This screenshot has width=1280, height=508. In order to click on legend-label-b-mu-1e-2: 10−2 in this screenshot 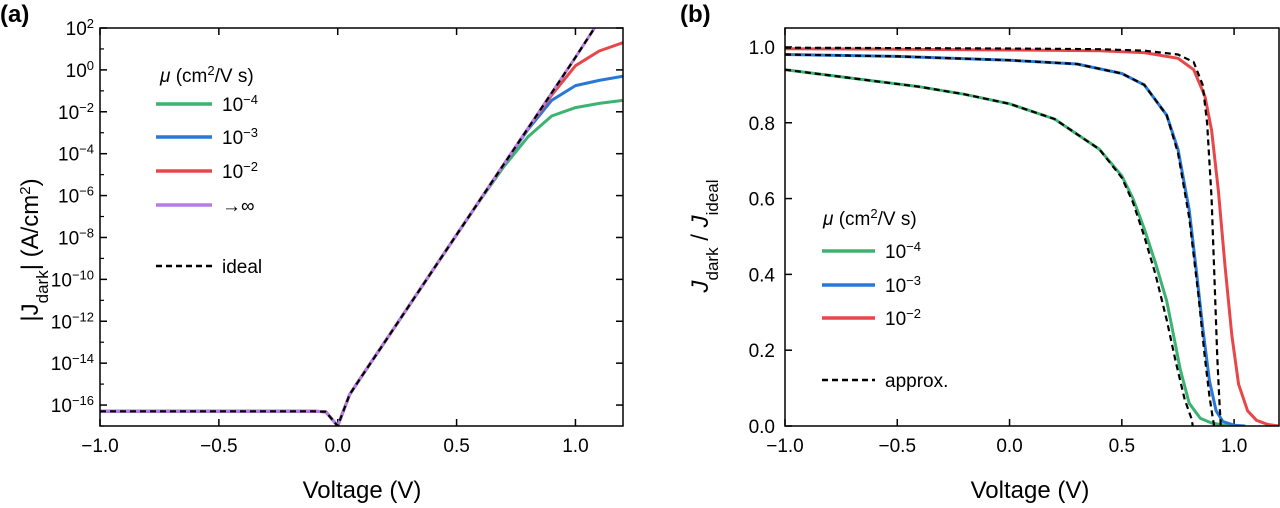, I will do `click(903, 318)`.